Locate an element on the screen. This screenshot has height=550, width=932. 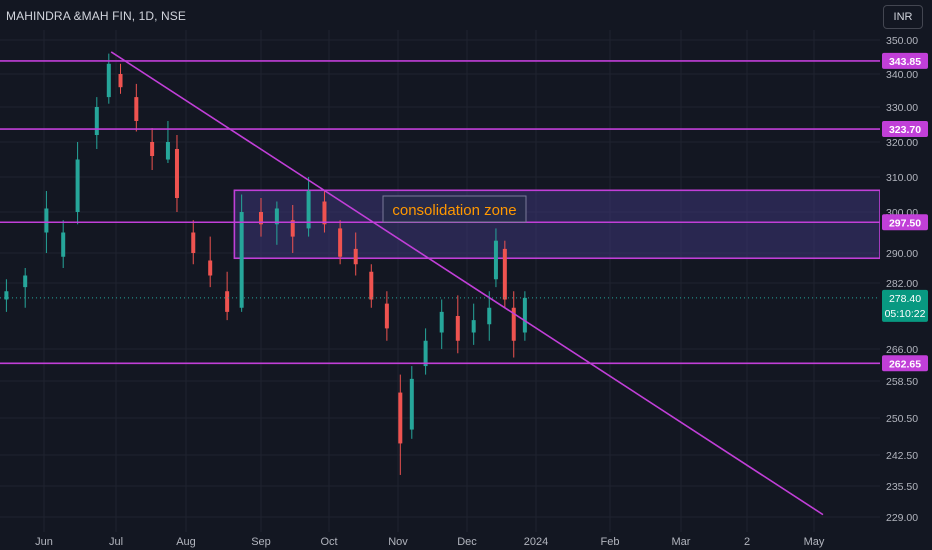
y-tick-label: 235.50 is located at coordinates (902, 487).